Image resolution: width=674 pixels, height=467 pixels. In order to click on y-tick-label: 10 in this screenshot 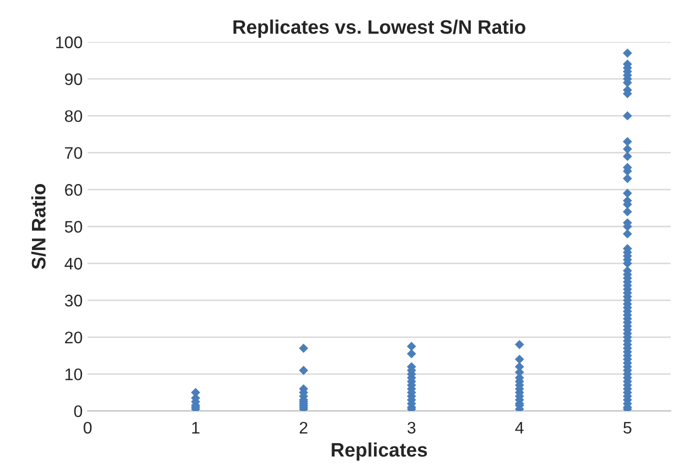, I will do `click(73, 374)`.